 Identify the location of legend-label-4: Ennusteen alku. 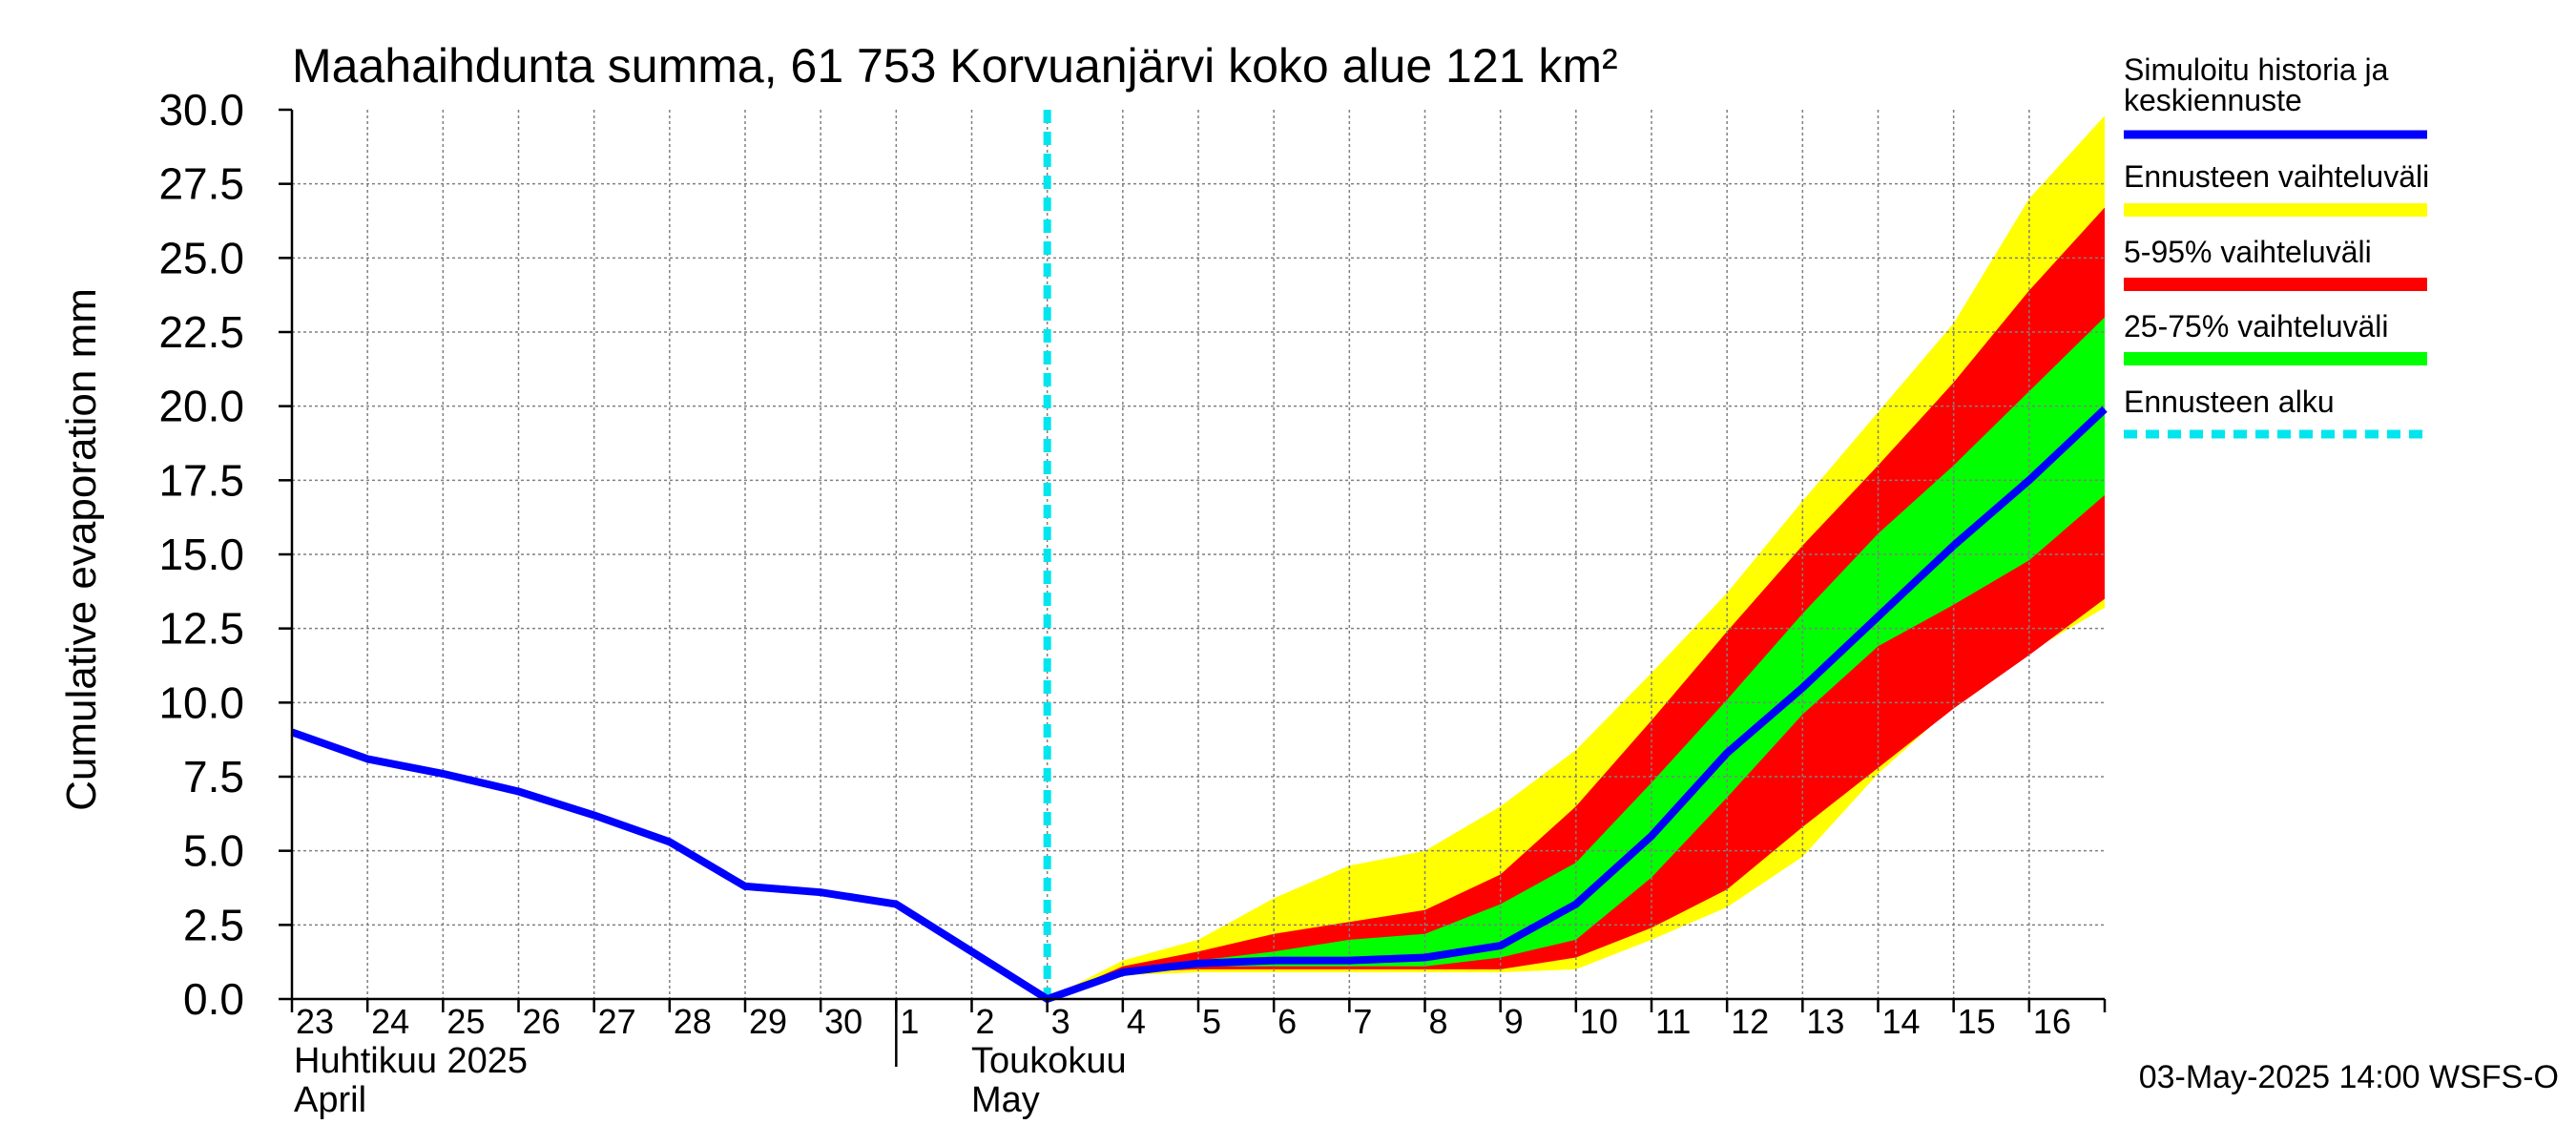
(2229, 402).